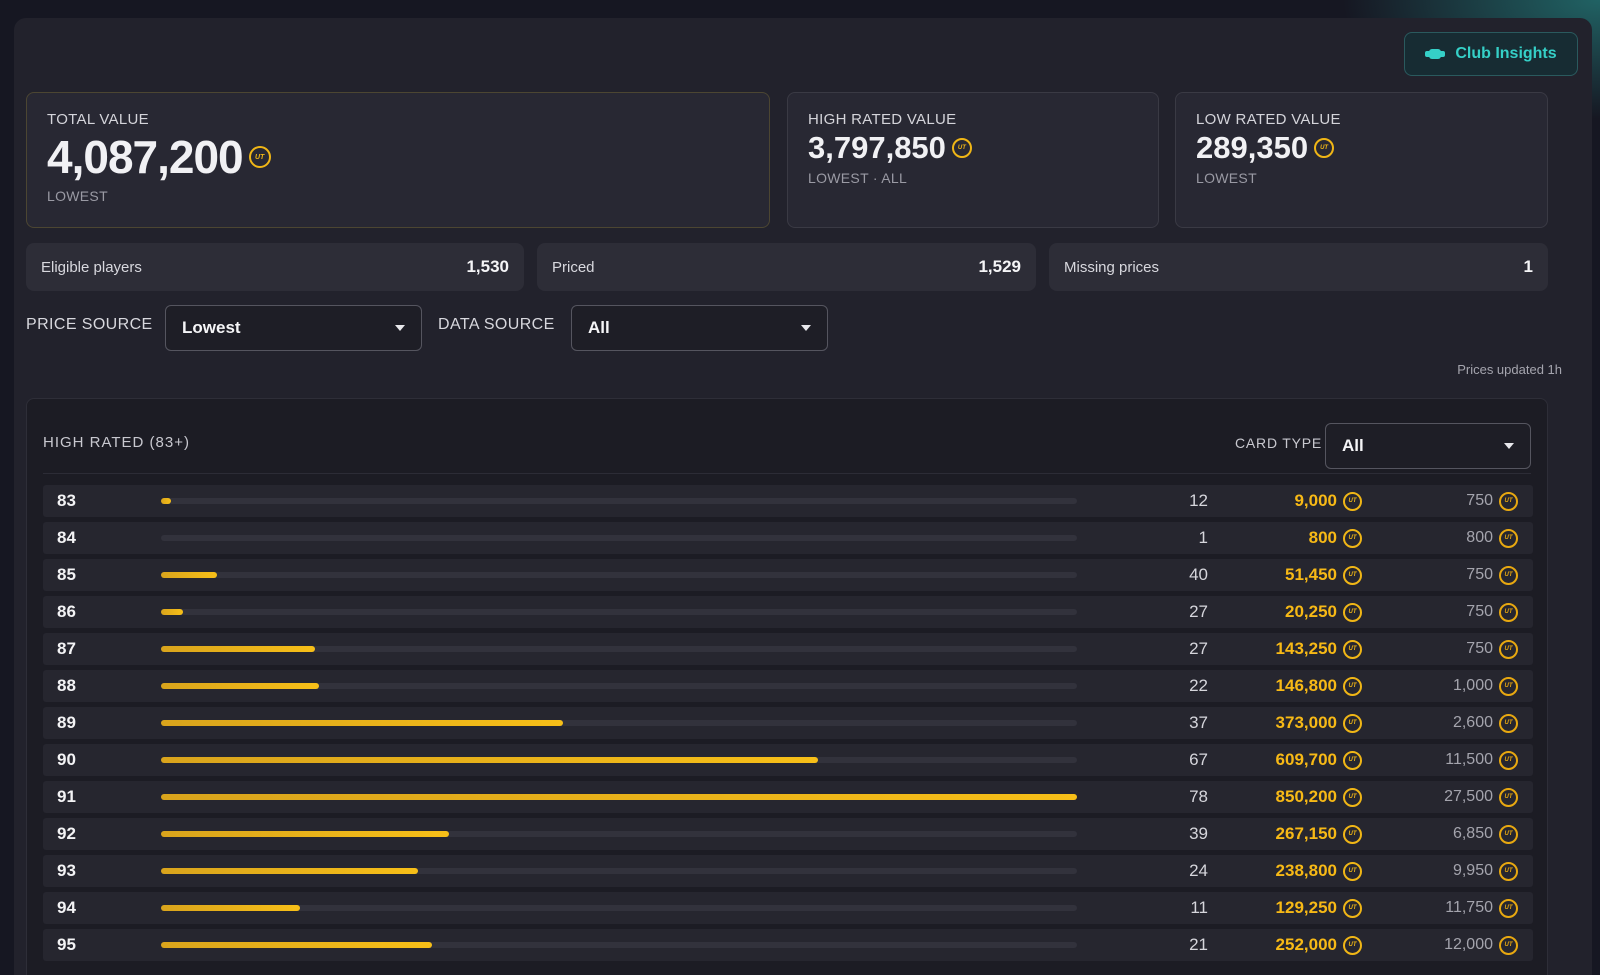 The width and height of the screenshot is (1600, 975). Describe the element at coordinates (1268, 119) in the screenshot. I see `low-rated-value-label: LOW RATED VALUE` at that location.